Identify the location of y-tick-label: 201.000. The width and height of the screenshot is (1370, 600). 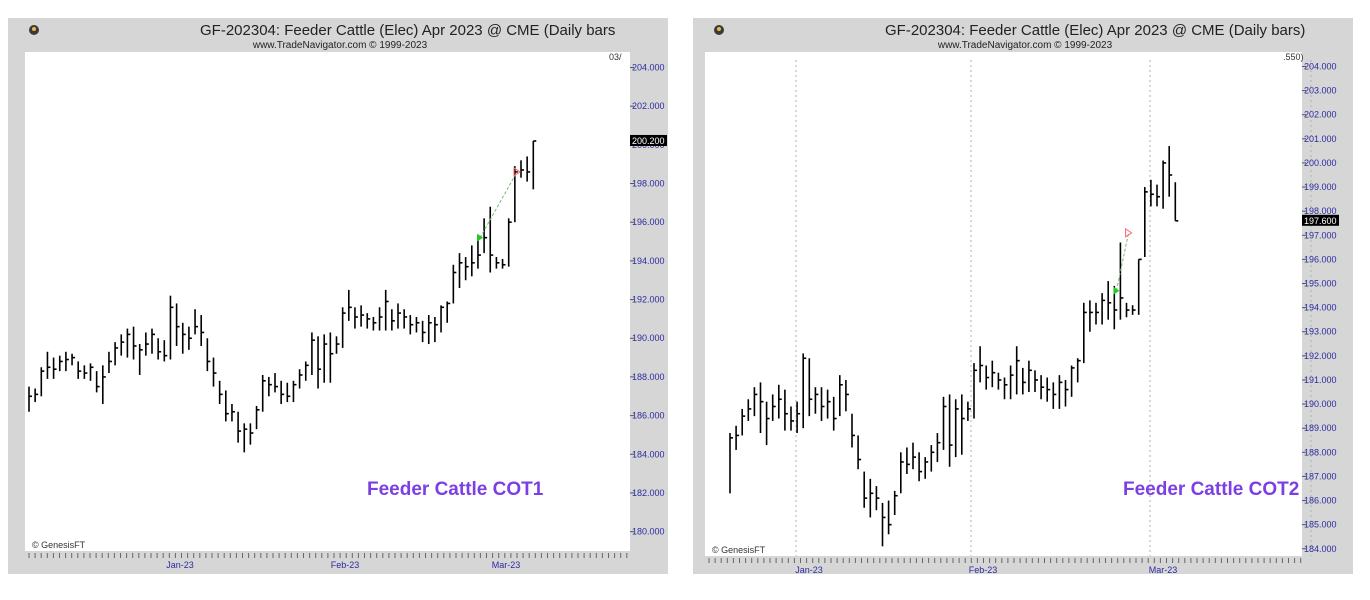
(1320, 139).